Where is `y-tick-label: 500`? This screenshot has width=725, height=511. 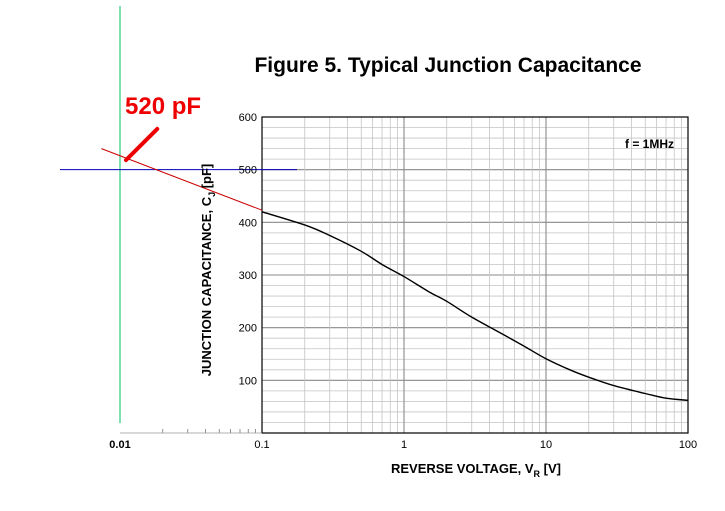
y-tick-label: 500 is located at coordinates (248, 171).